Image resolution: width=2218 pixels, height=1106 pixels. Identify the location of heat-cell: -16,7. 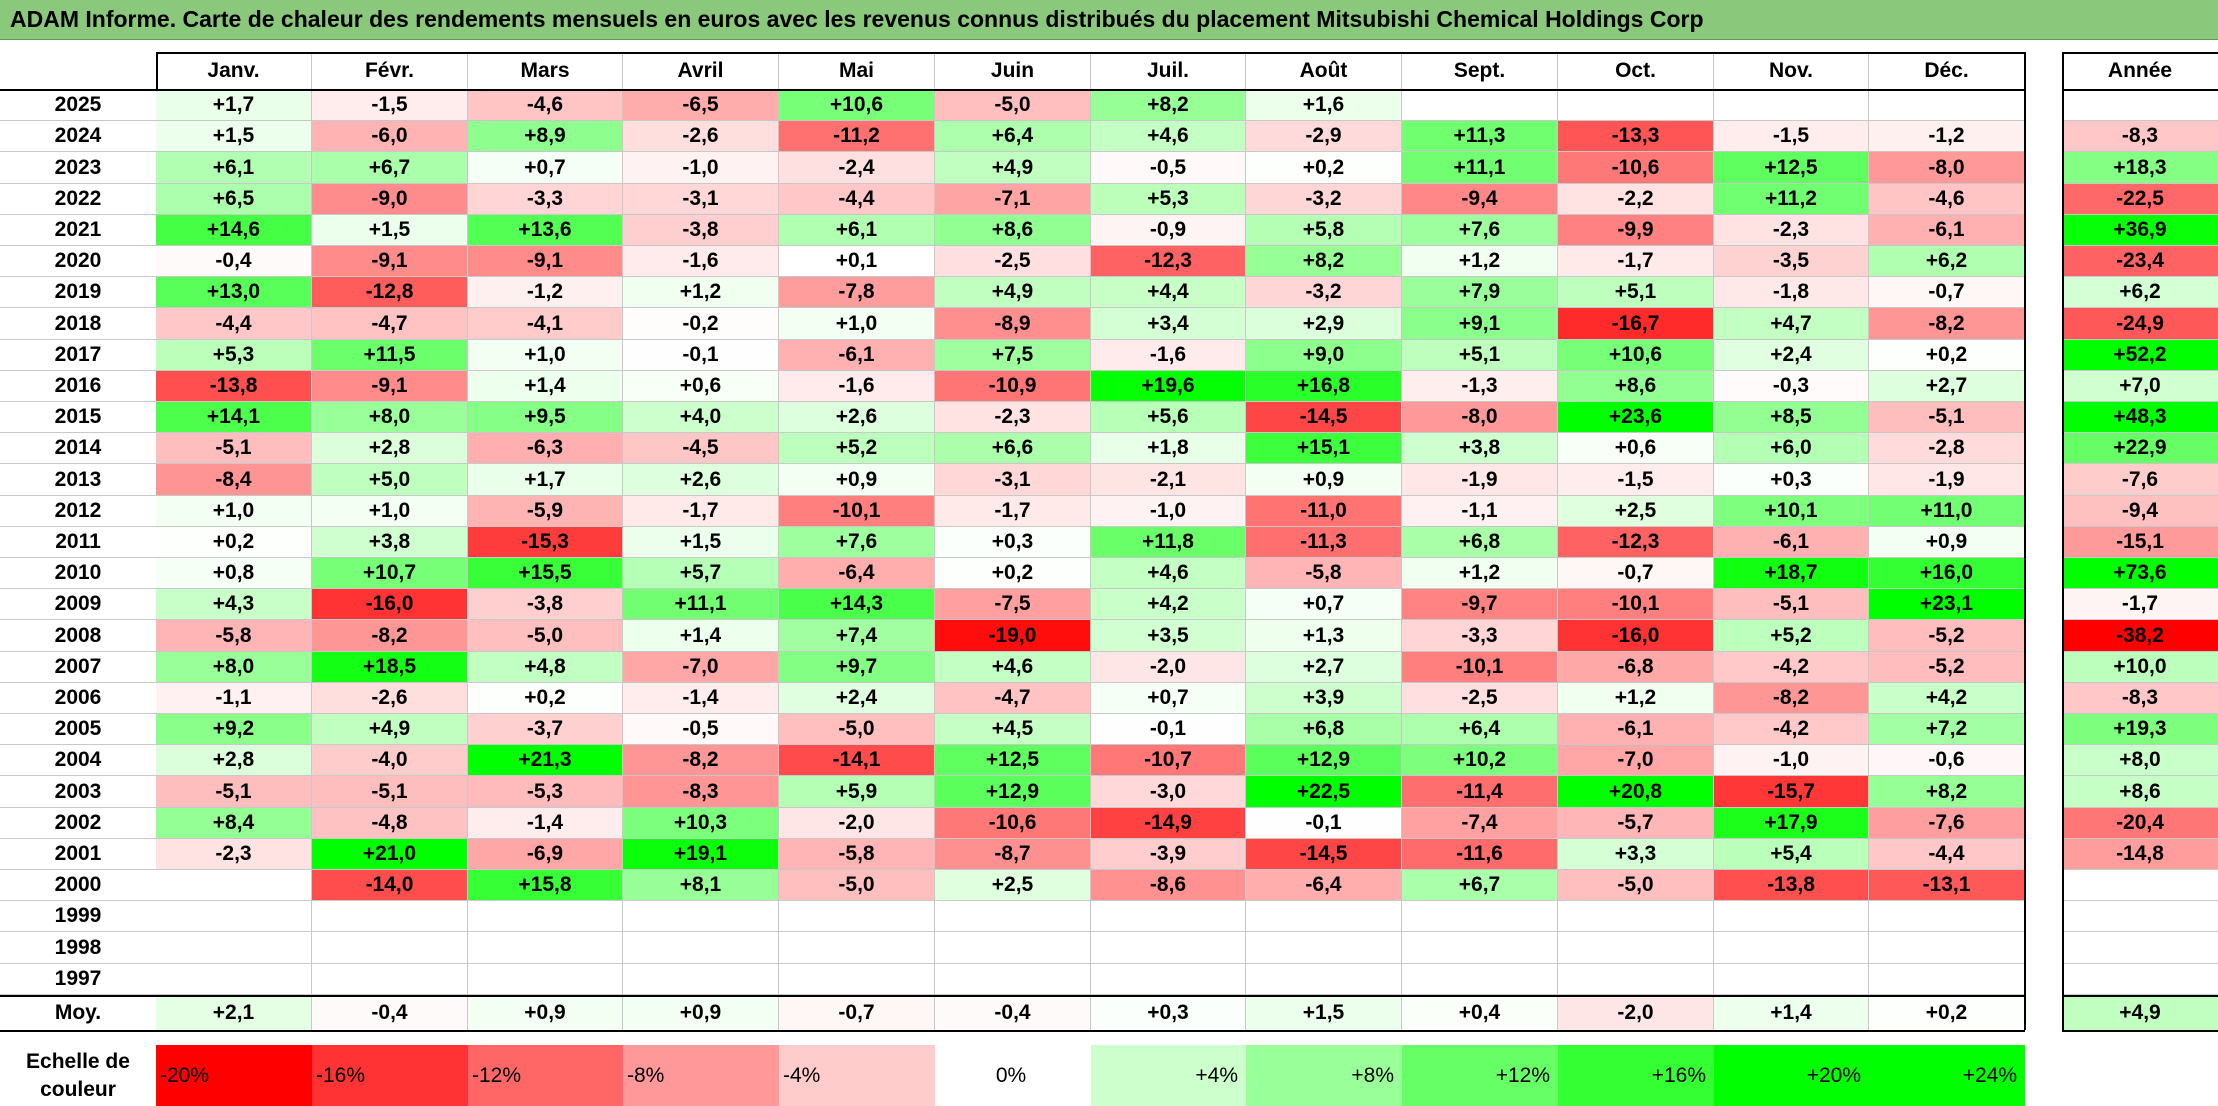
(1636, 324).